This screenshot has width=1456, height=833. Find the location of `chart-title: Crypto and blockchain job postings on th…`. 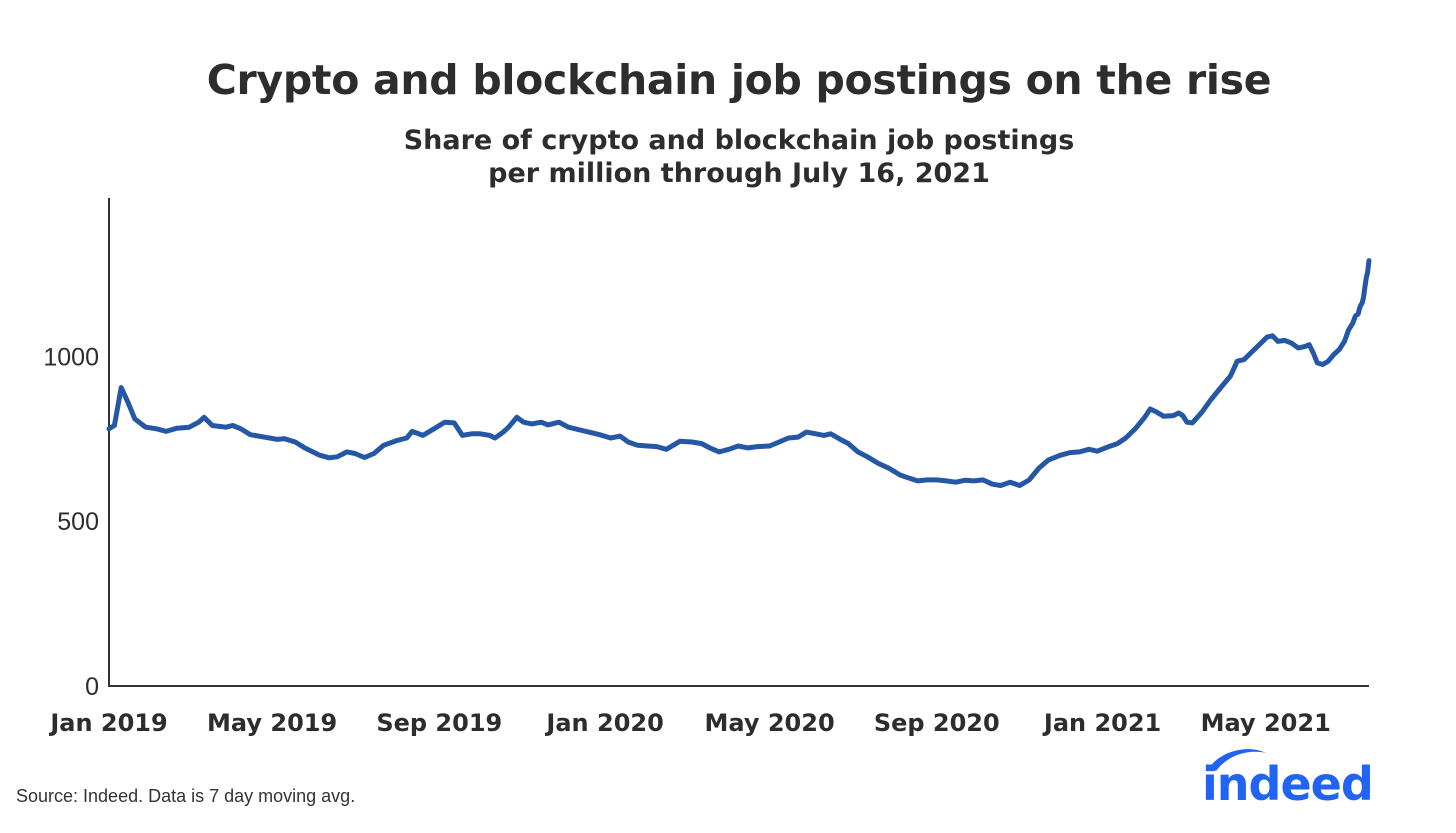

chart-title: Crypto and blockchain job postings on th… is located at coordinates (739, 80).